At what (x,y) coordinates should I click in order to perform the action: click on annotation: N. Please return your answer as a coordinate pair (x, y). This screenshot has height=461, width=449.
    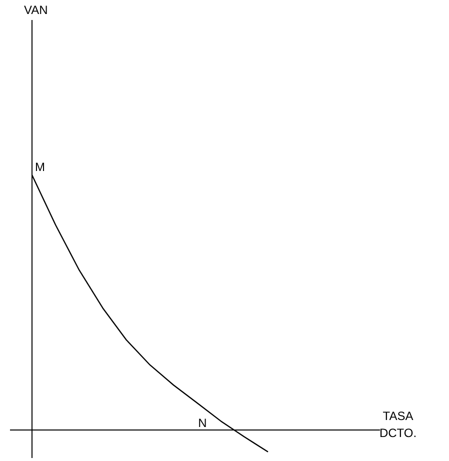
    Looking at the image, I should click on (202, 423).